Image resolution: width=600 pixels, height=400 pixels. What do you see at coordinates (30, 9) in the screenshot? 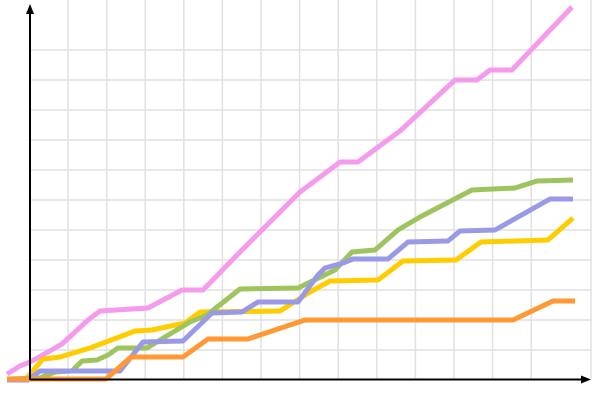
I see `y-axis-arrowhead-icon` at bounding box center [30, 9].